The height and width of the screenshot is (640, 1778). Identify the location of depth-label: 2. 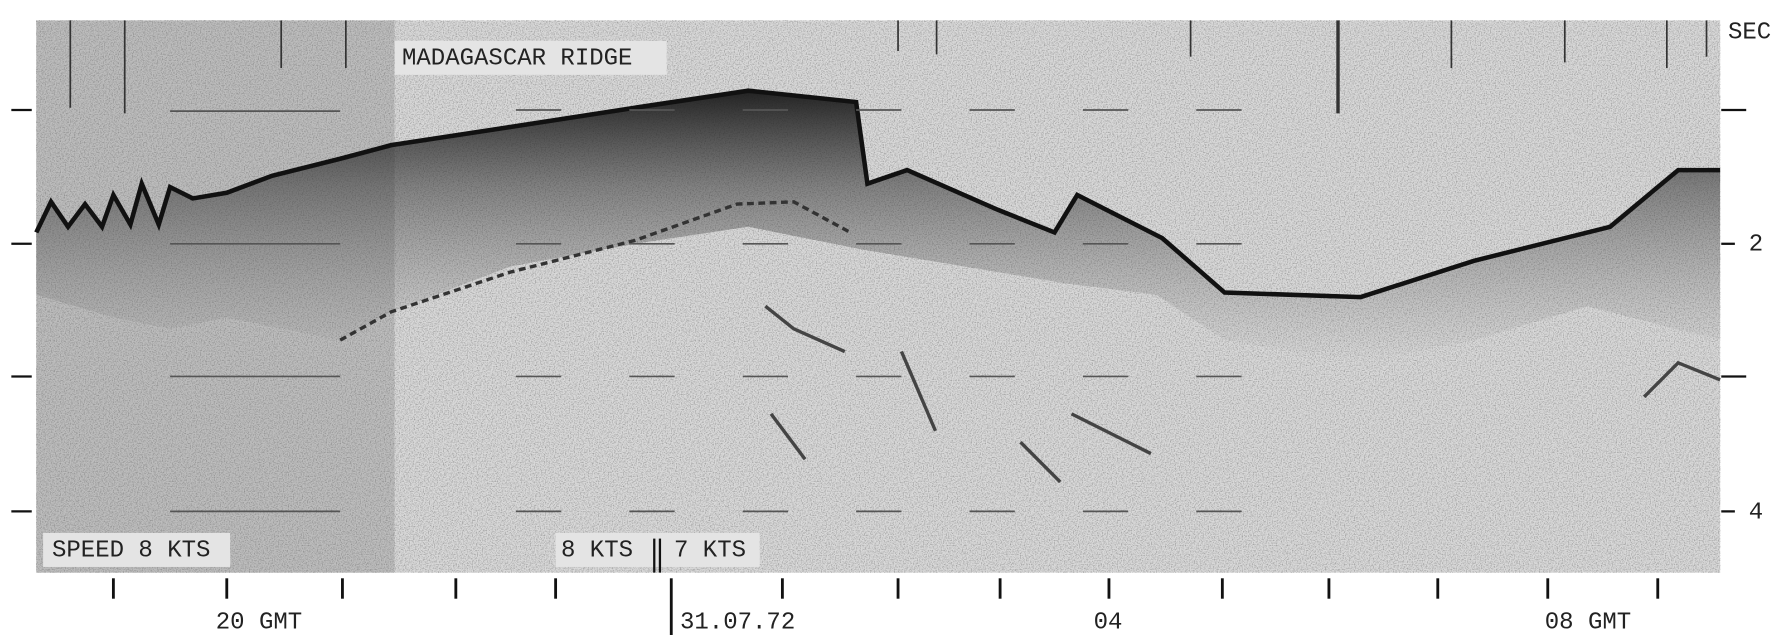
(1756, 244).